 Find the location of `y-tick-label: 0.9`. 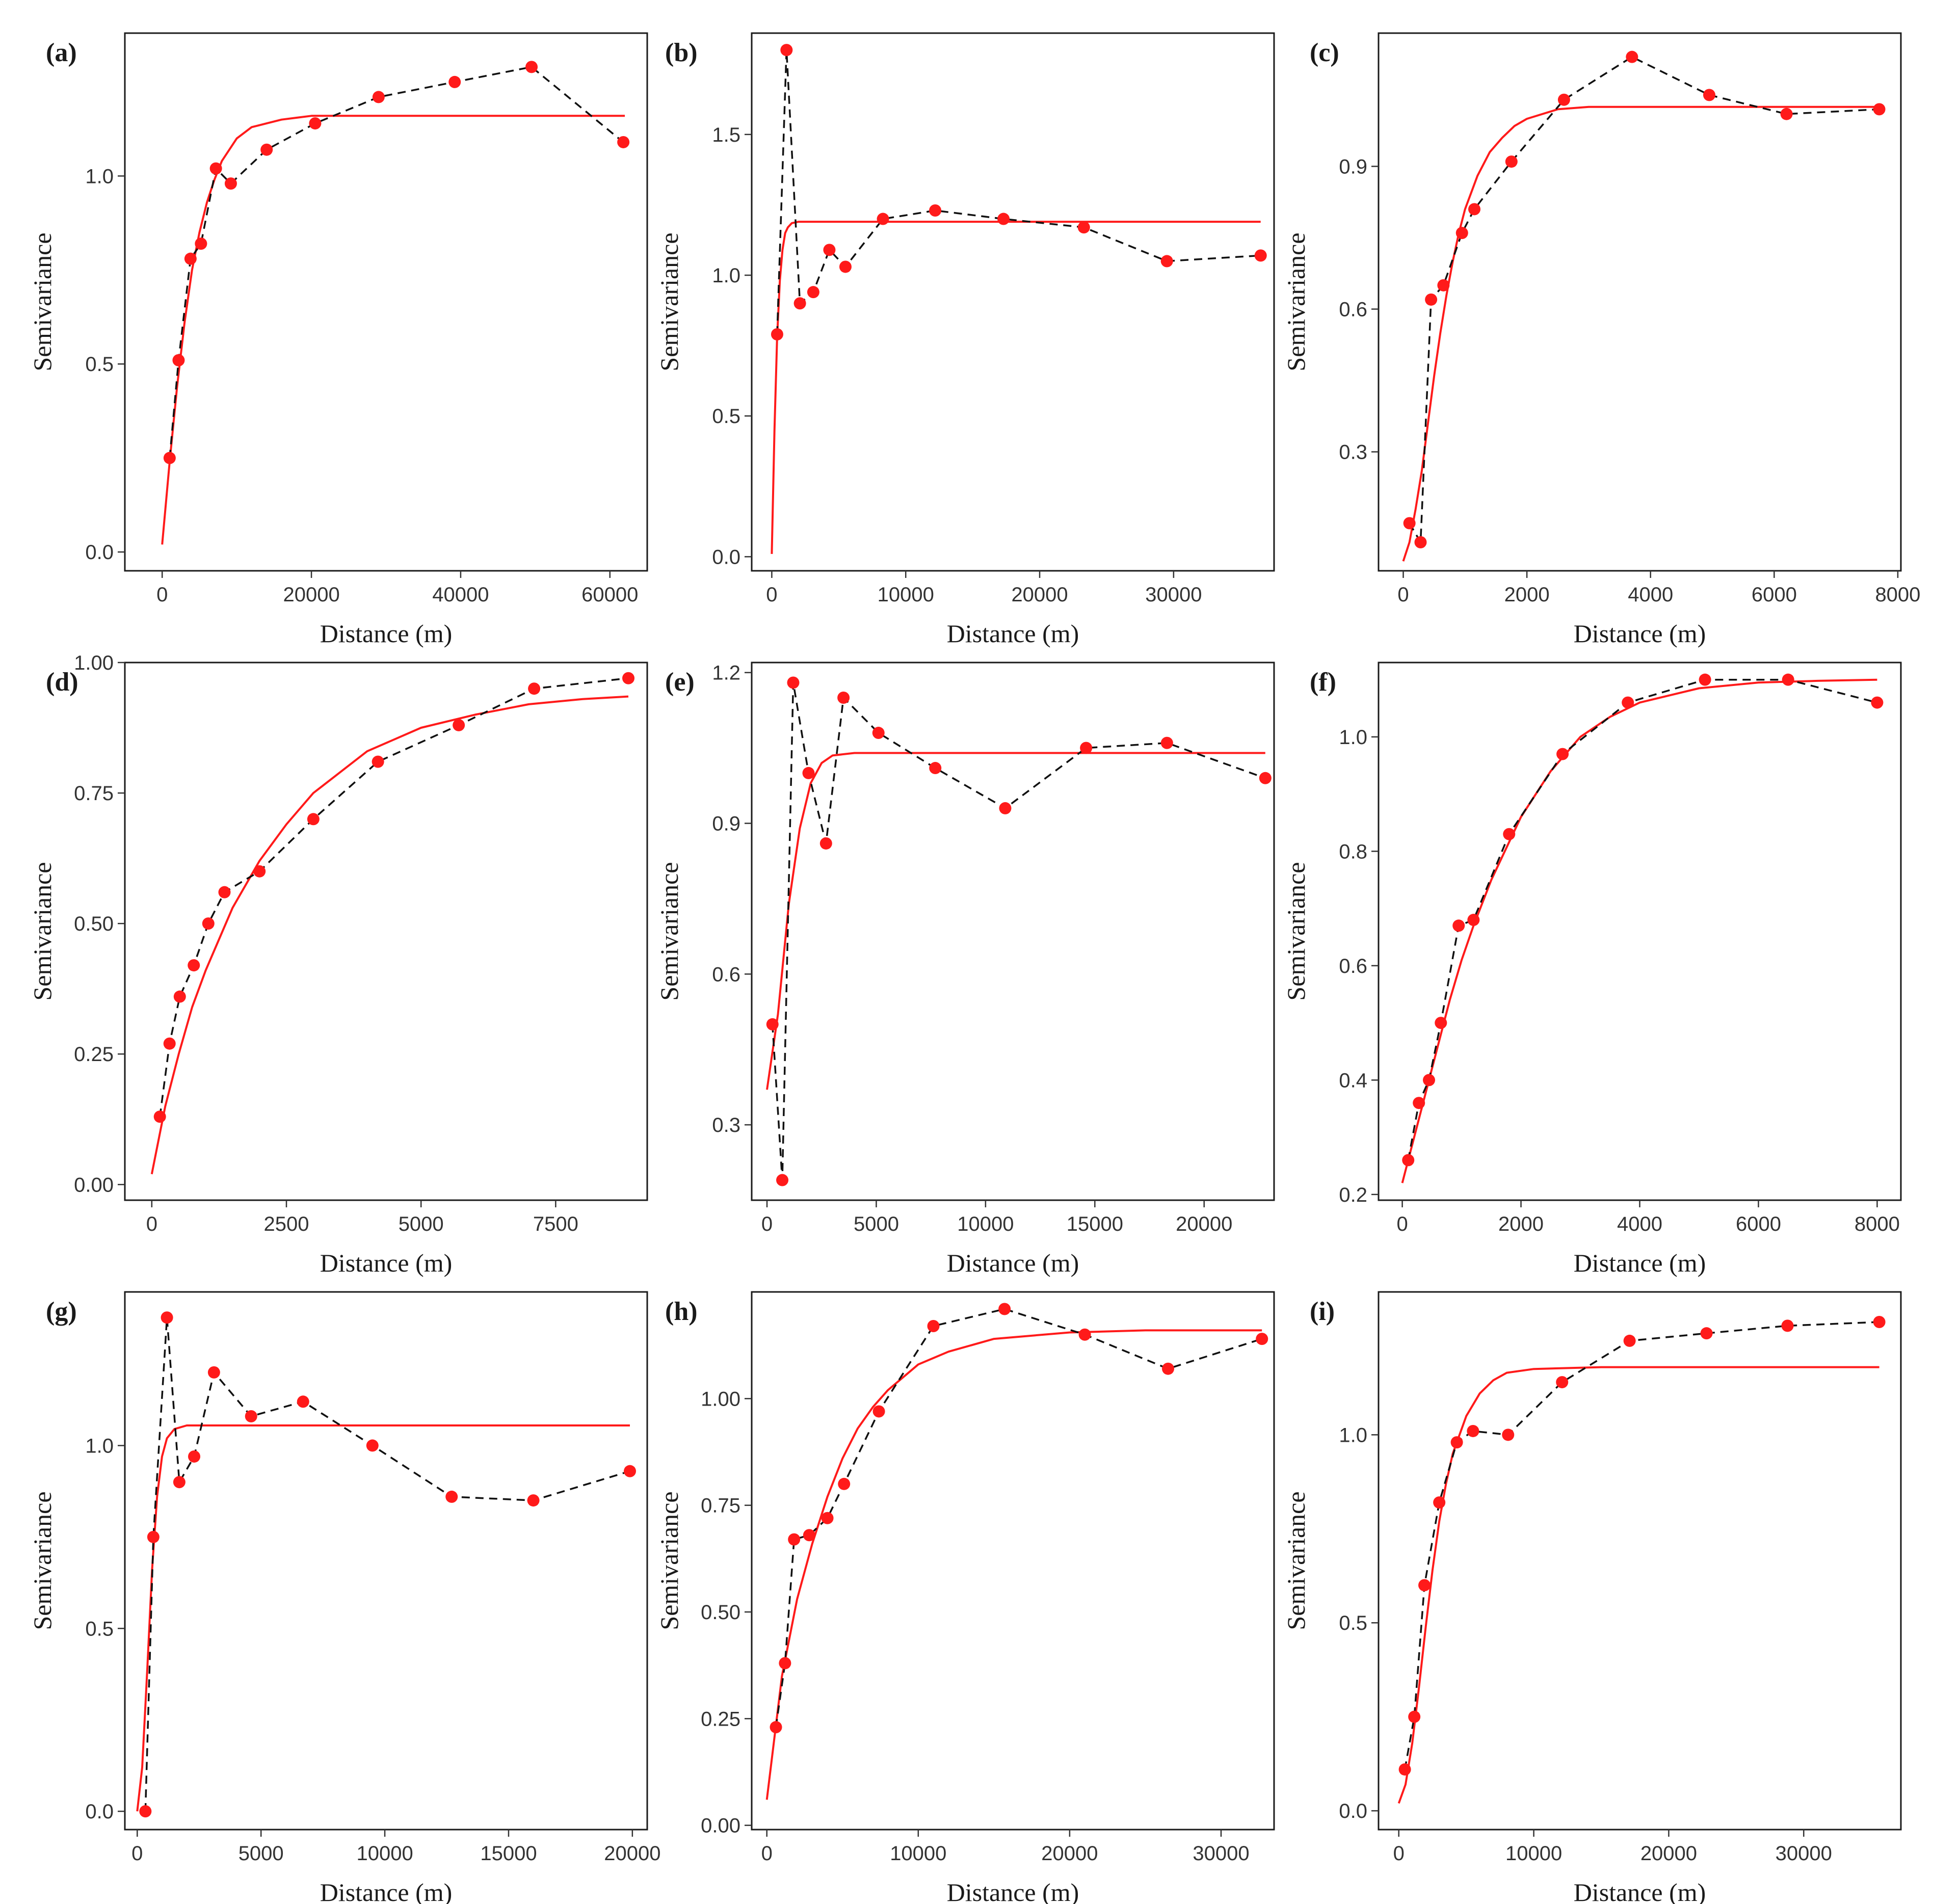

y-tick-label: 0.9 is located at coordinates (1353, 166).